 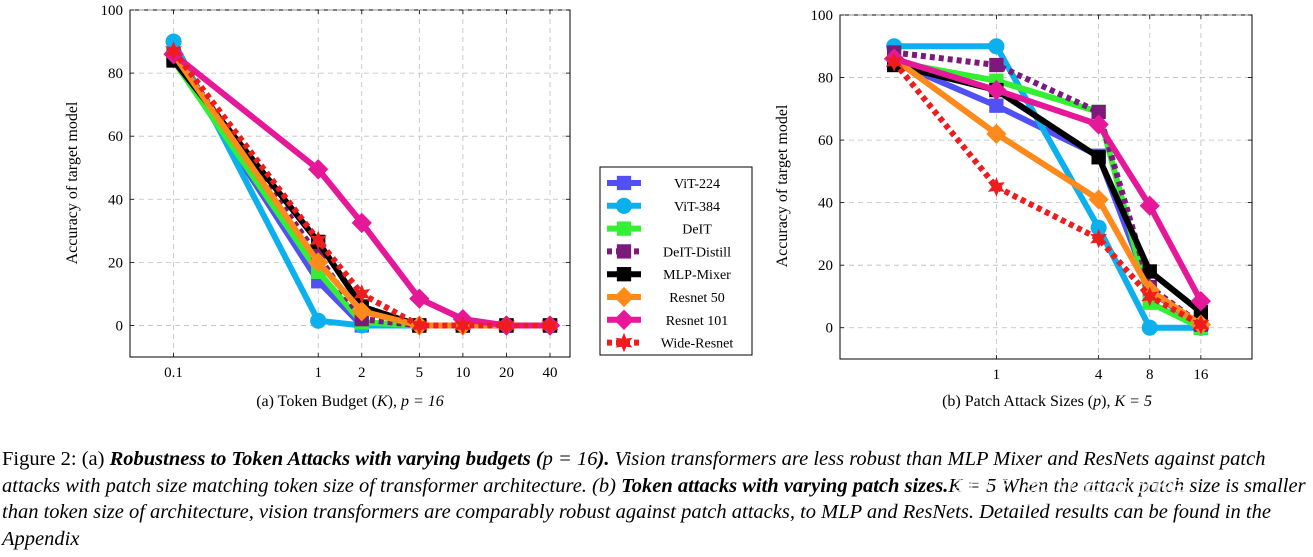 What do you see at coordinates (697, 344) in the screenshot?
I see `legend-label: Wide-Resnet` at bounding box center [697, 344].